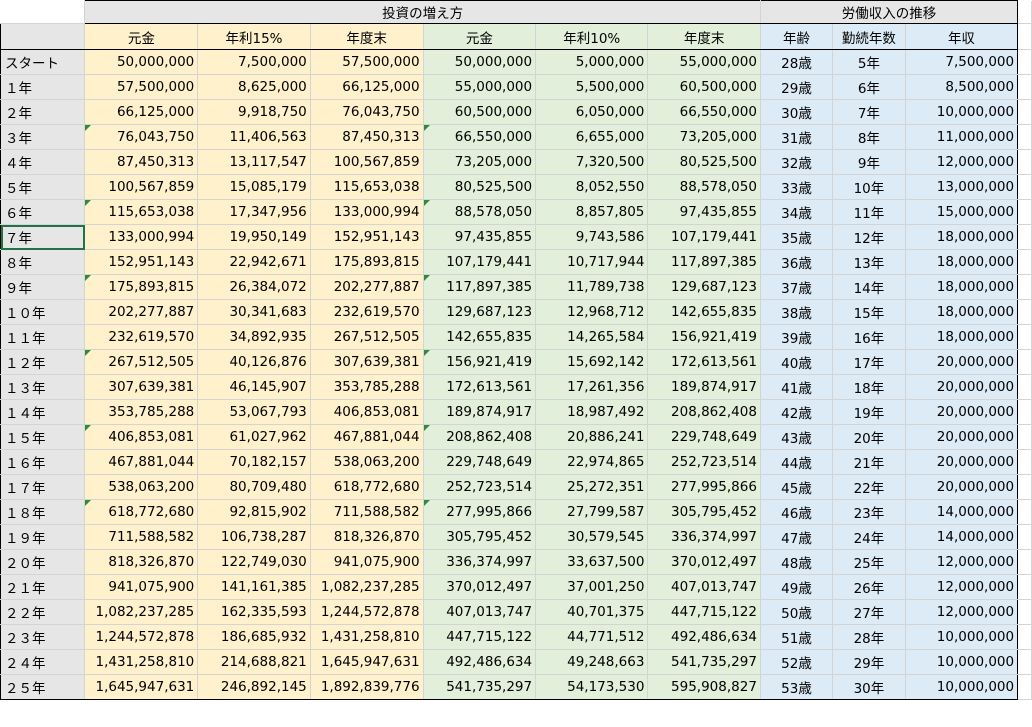 The width and height of the screenshot is (1032, 727). Describe the element at coordinates (704, 487) in the screenshot. I see `cell-year-end-10: 277,995,866` at that location.